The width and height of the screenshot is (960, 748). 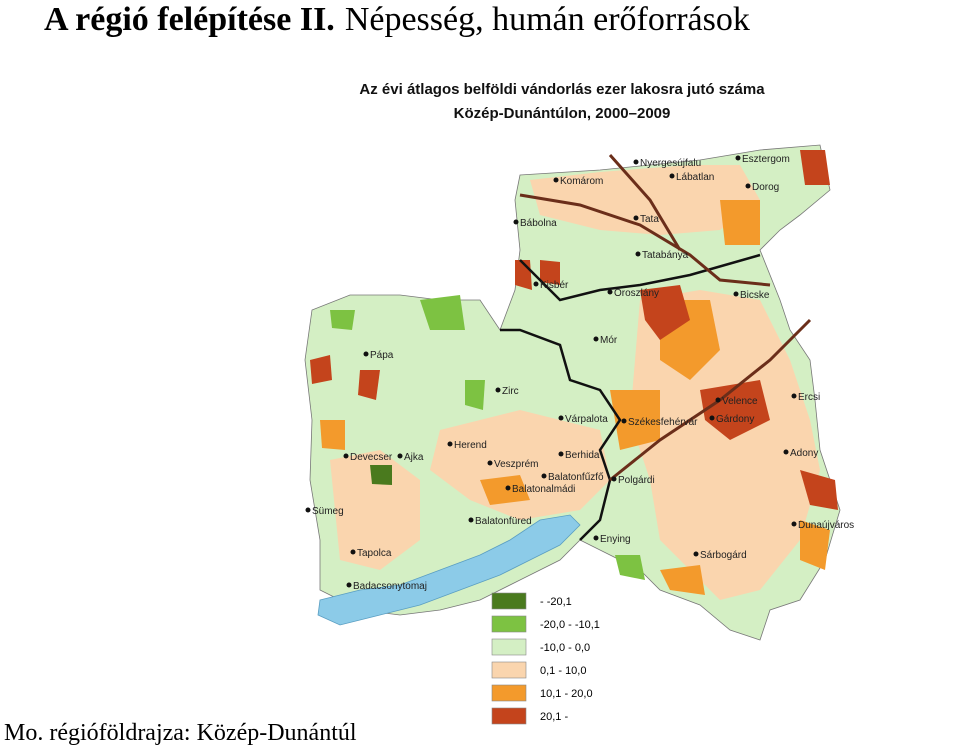 I want to click on footer: Mo. régióföldrajza: Közép-Dunántúl, so click(x=180, y=733).